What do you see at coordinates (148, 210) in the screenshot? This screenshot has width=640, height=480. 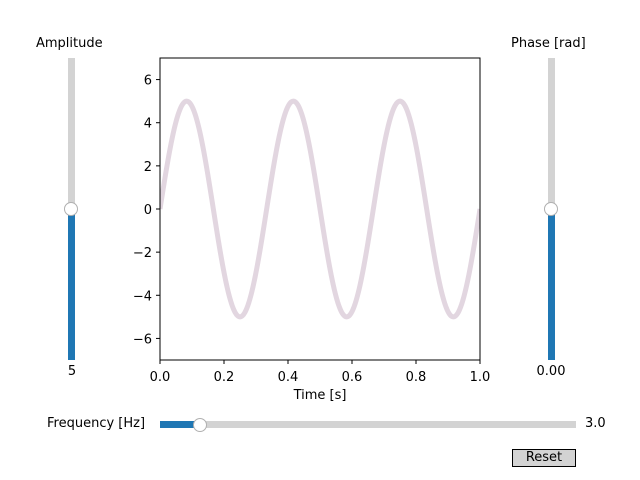 I see `y-tick-label: 0` at bounding box center [148, 210].